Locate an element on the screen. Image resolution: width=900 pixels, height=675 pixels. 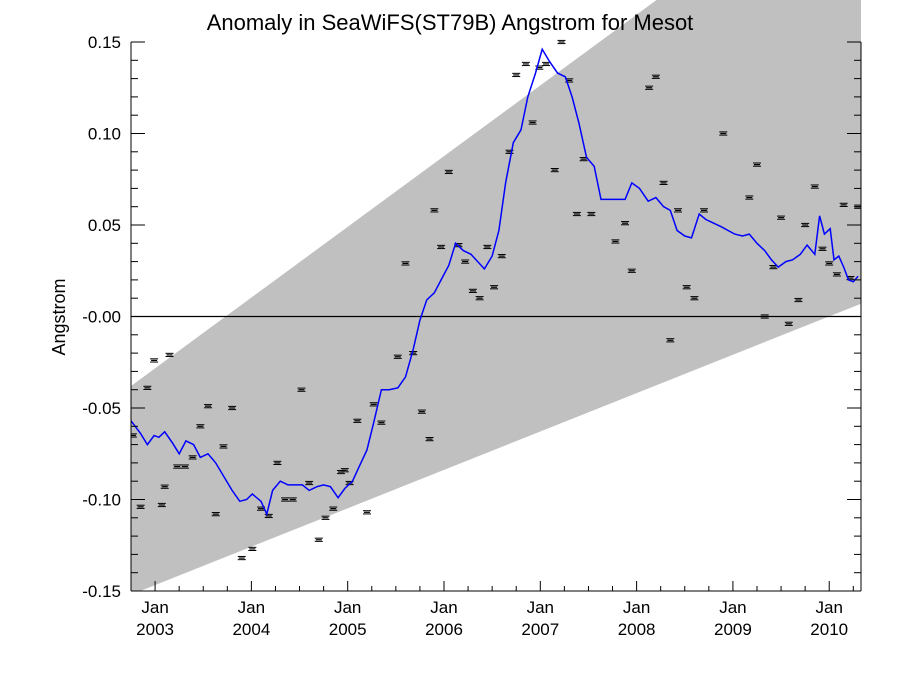
x-tick-year: 2008 is located at coordinates (637, 629).